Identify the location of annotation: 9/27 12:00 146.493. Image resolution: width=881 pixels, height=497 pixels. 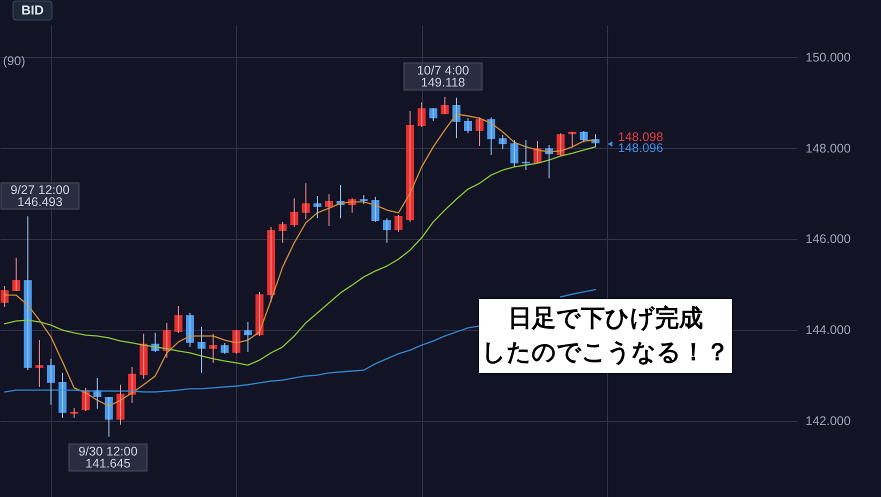
(40, 196).